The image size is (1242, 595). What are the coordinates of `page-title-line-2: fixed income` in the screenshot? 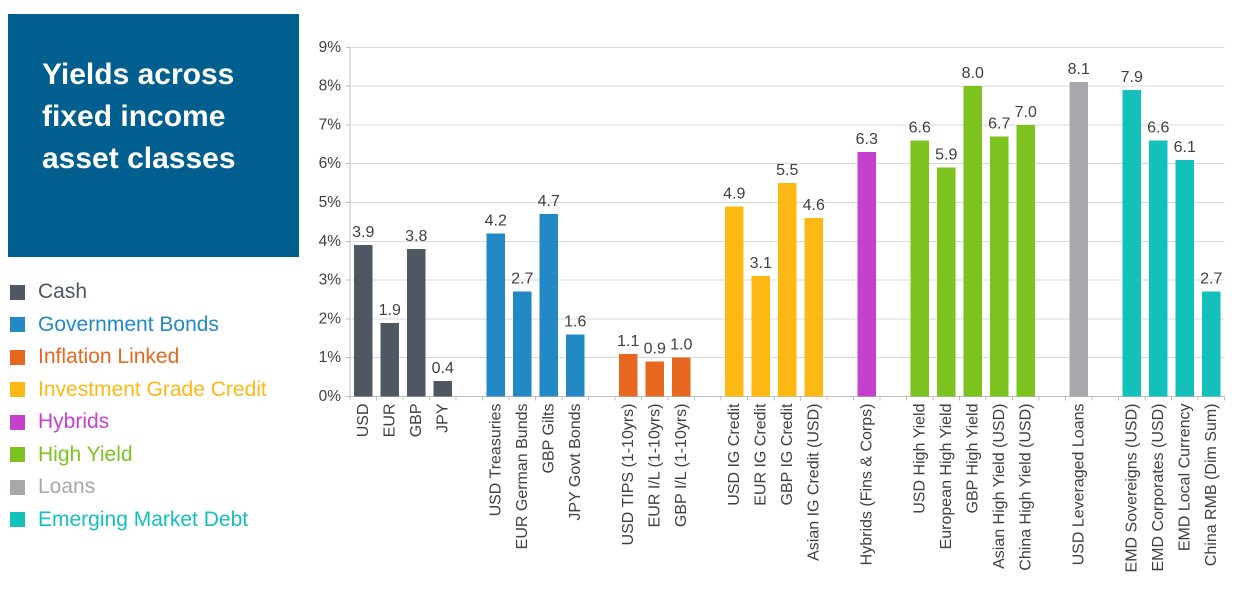 It's located at (134, 116).